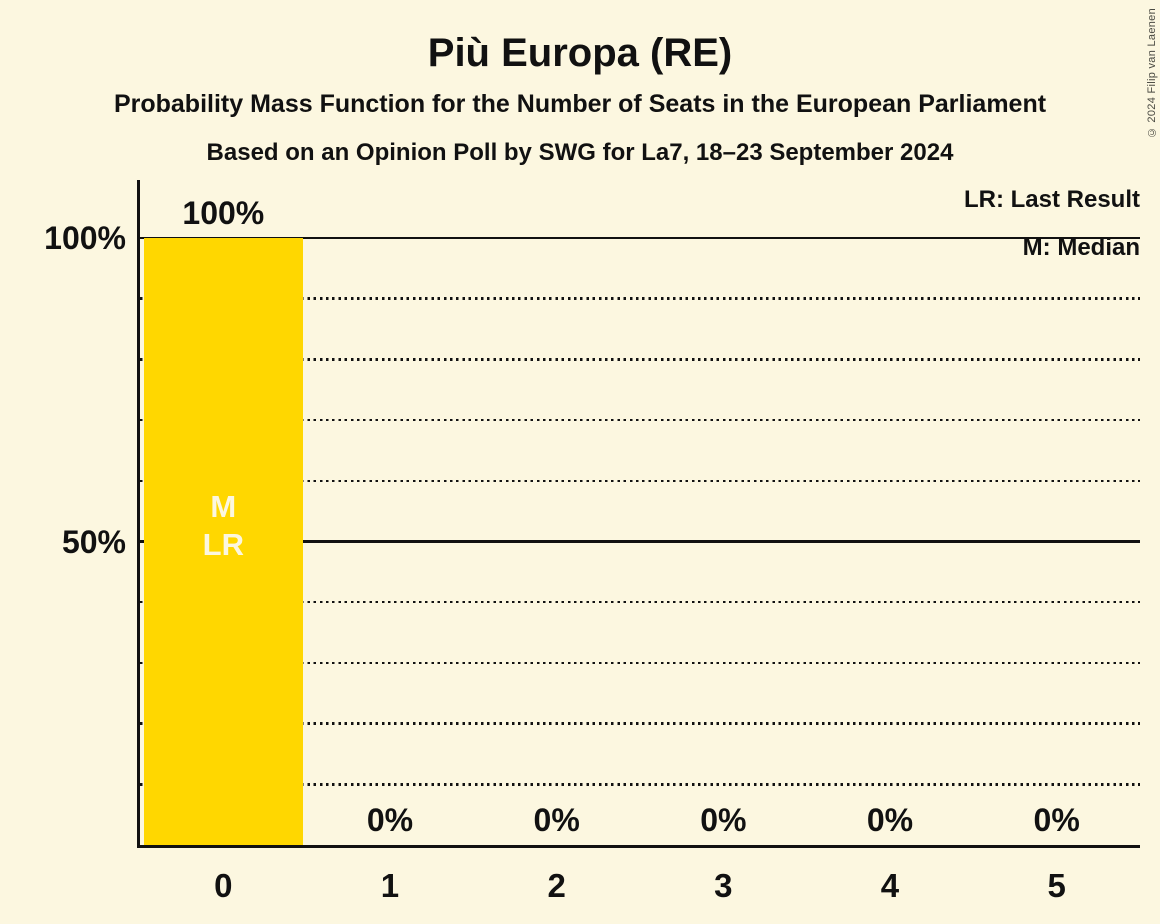 Image resolution: width=1160 pixels, height=924 pixels. What do you see at coordinates (640, 663) in the screenshot?
I see `gridline-30-pct` at bounding box center [640, 663].